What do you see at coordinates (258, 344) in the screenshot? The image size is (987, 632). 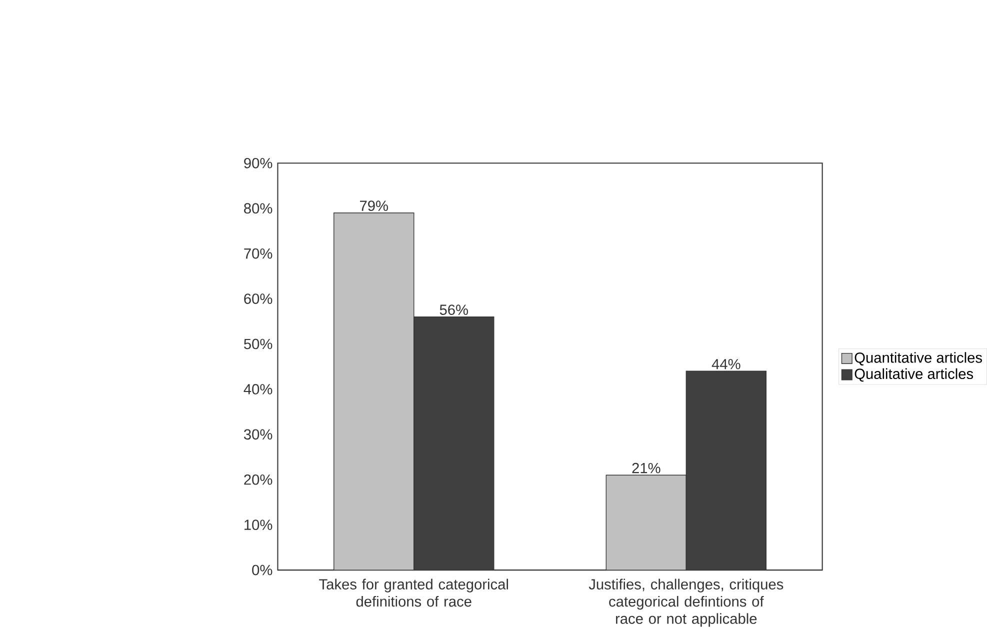 I see `y-tick-label: 50%` at bounding box center [258, 344].